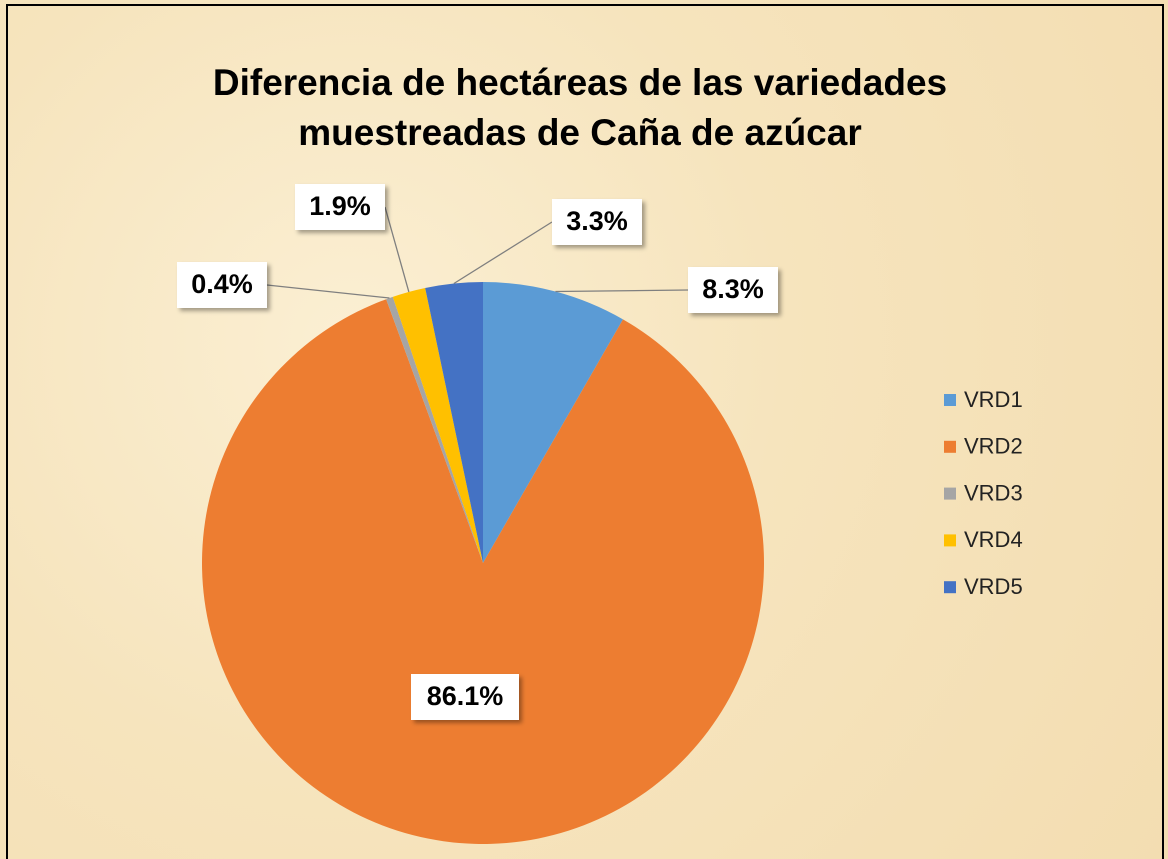  Describe the element at coordinates (993, 399) in the screenshot. I see `legend-label: VRD1` at that location.